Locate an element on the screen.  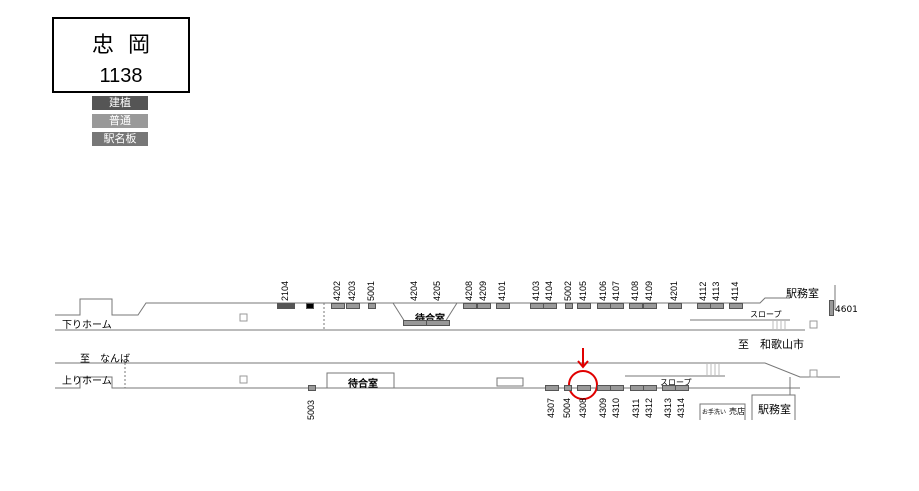
board-label: 4108 is located at coordinates (635, 290).